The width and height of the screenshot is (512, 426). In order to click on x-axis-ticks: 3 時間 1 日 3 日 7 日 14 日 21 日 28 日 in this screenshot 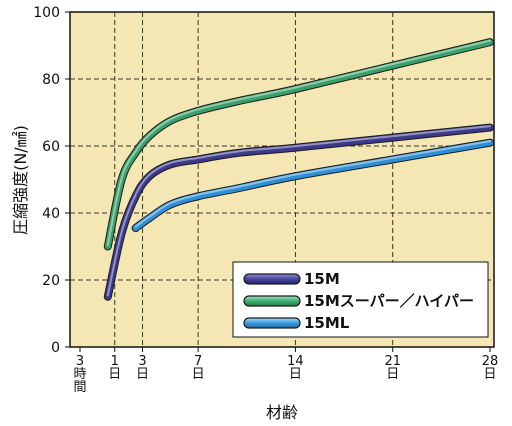, I will do `click(285, 371)`.